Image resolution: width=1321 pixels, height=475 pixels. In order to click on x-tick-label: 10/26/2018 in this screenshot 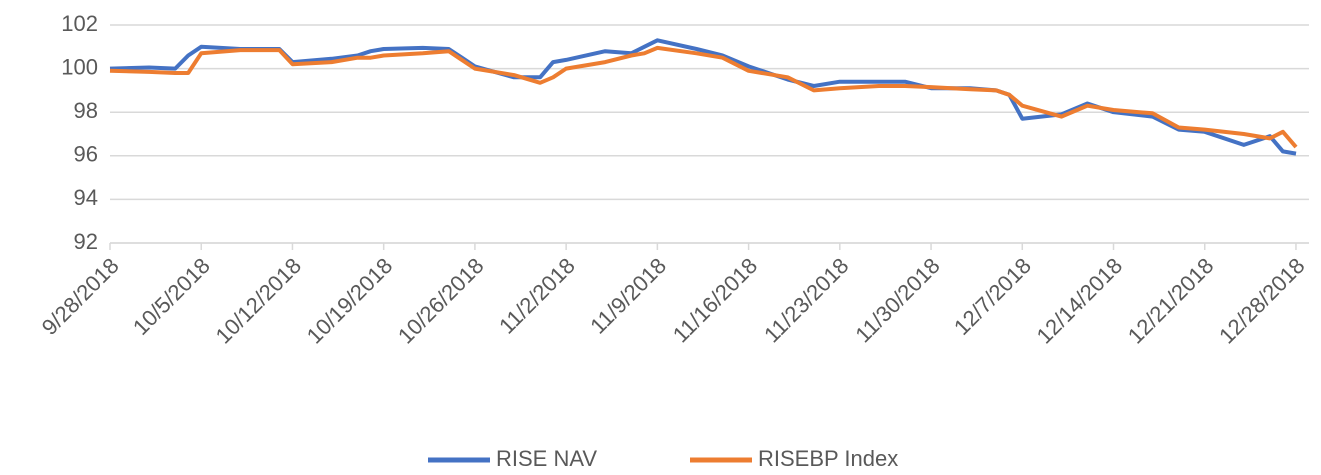, I will do `click(441, 301)`.